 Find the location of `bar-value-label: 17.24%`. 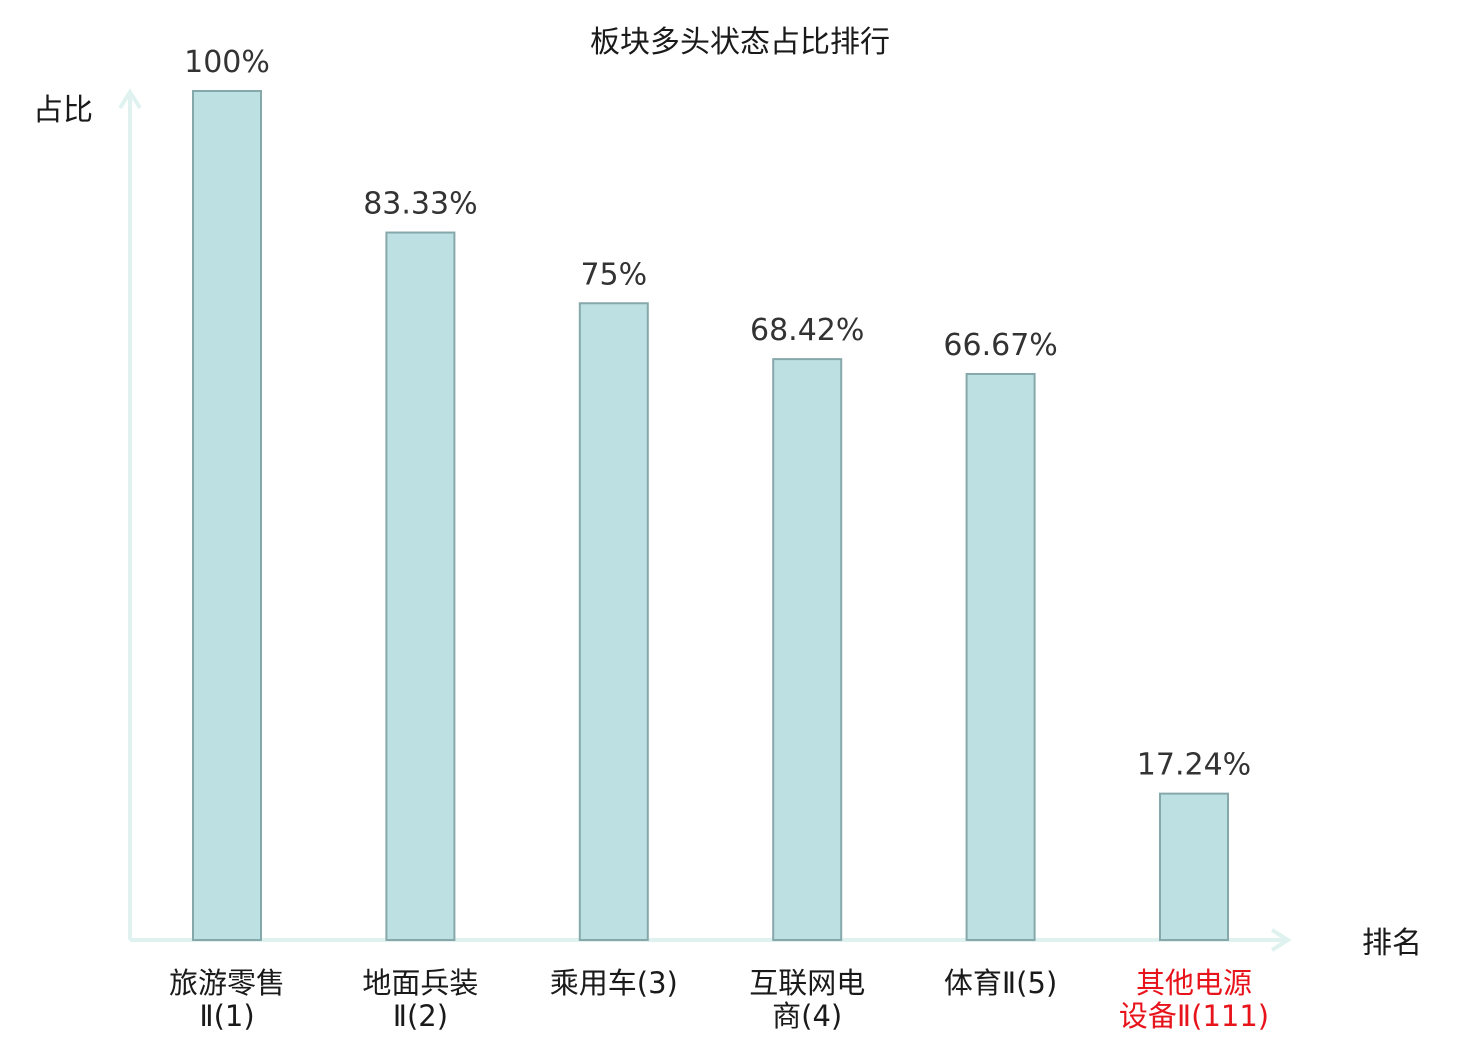

bar-value-label: 17.24% is located at coordinates (1194, 765).